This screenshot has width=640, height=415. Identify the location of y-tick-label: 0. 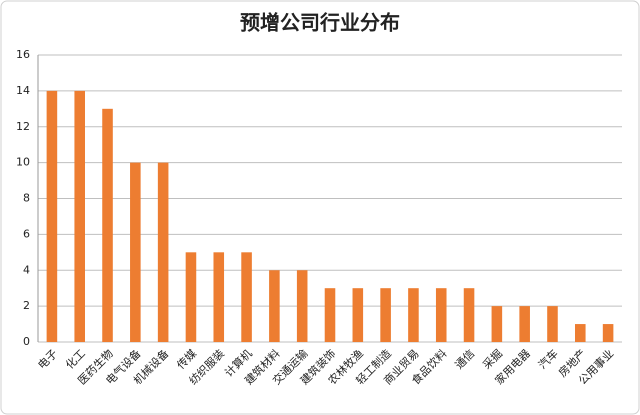
(26, 341).